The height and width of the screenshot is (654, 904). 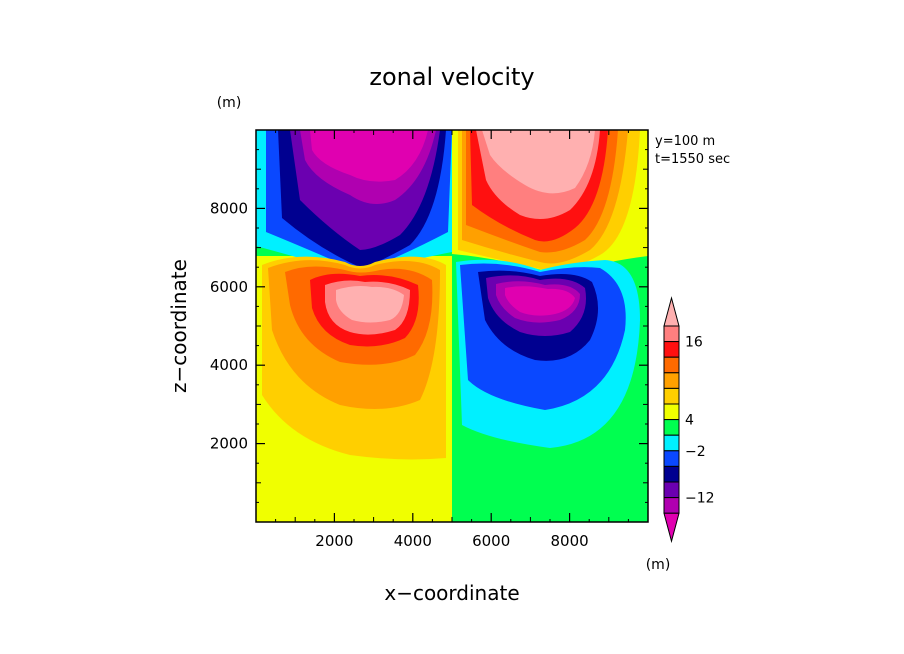 I want to click on colorbar-bottom-triangle, so click(x=671, y=528).